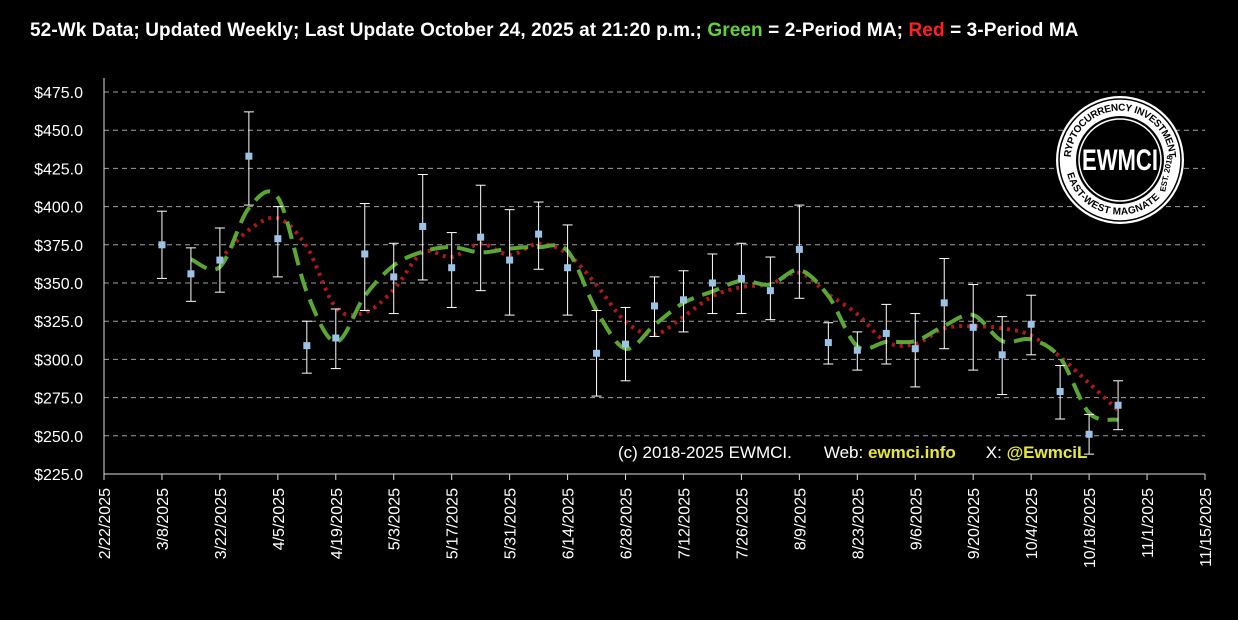  I want to click on logo-inner-ring, so click(1120, 160).